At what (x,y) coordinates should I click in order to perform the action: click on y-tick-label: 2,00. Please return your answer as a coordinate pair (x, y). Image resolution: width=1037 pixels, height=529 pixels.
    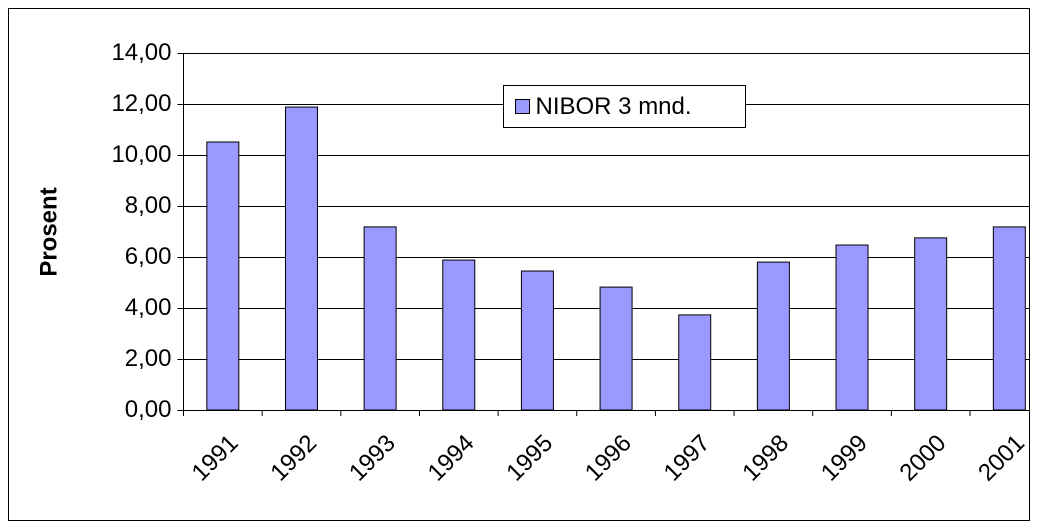
    Looking at the image, I should click on (148, 358).